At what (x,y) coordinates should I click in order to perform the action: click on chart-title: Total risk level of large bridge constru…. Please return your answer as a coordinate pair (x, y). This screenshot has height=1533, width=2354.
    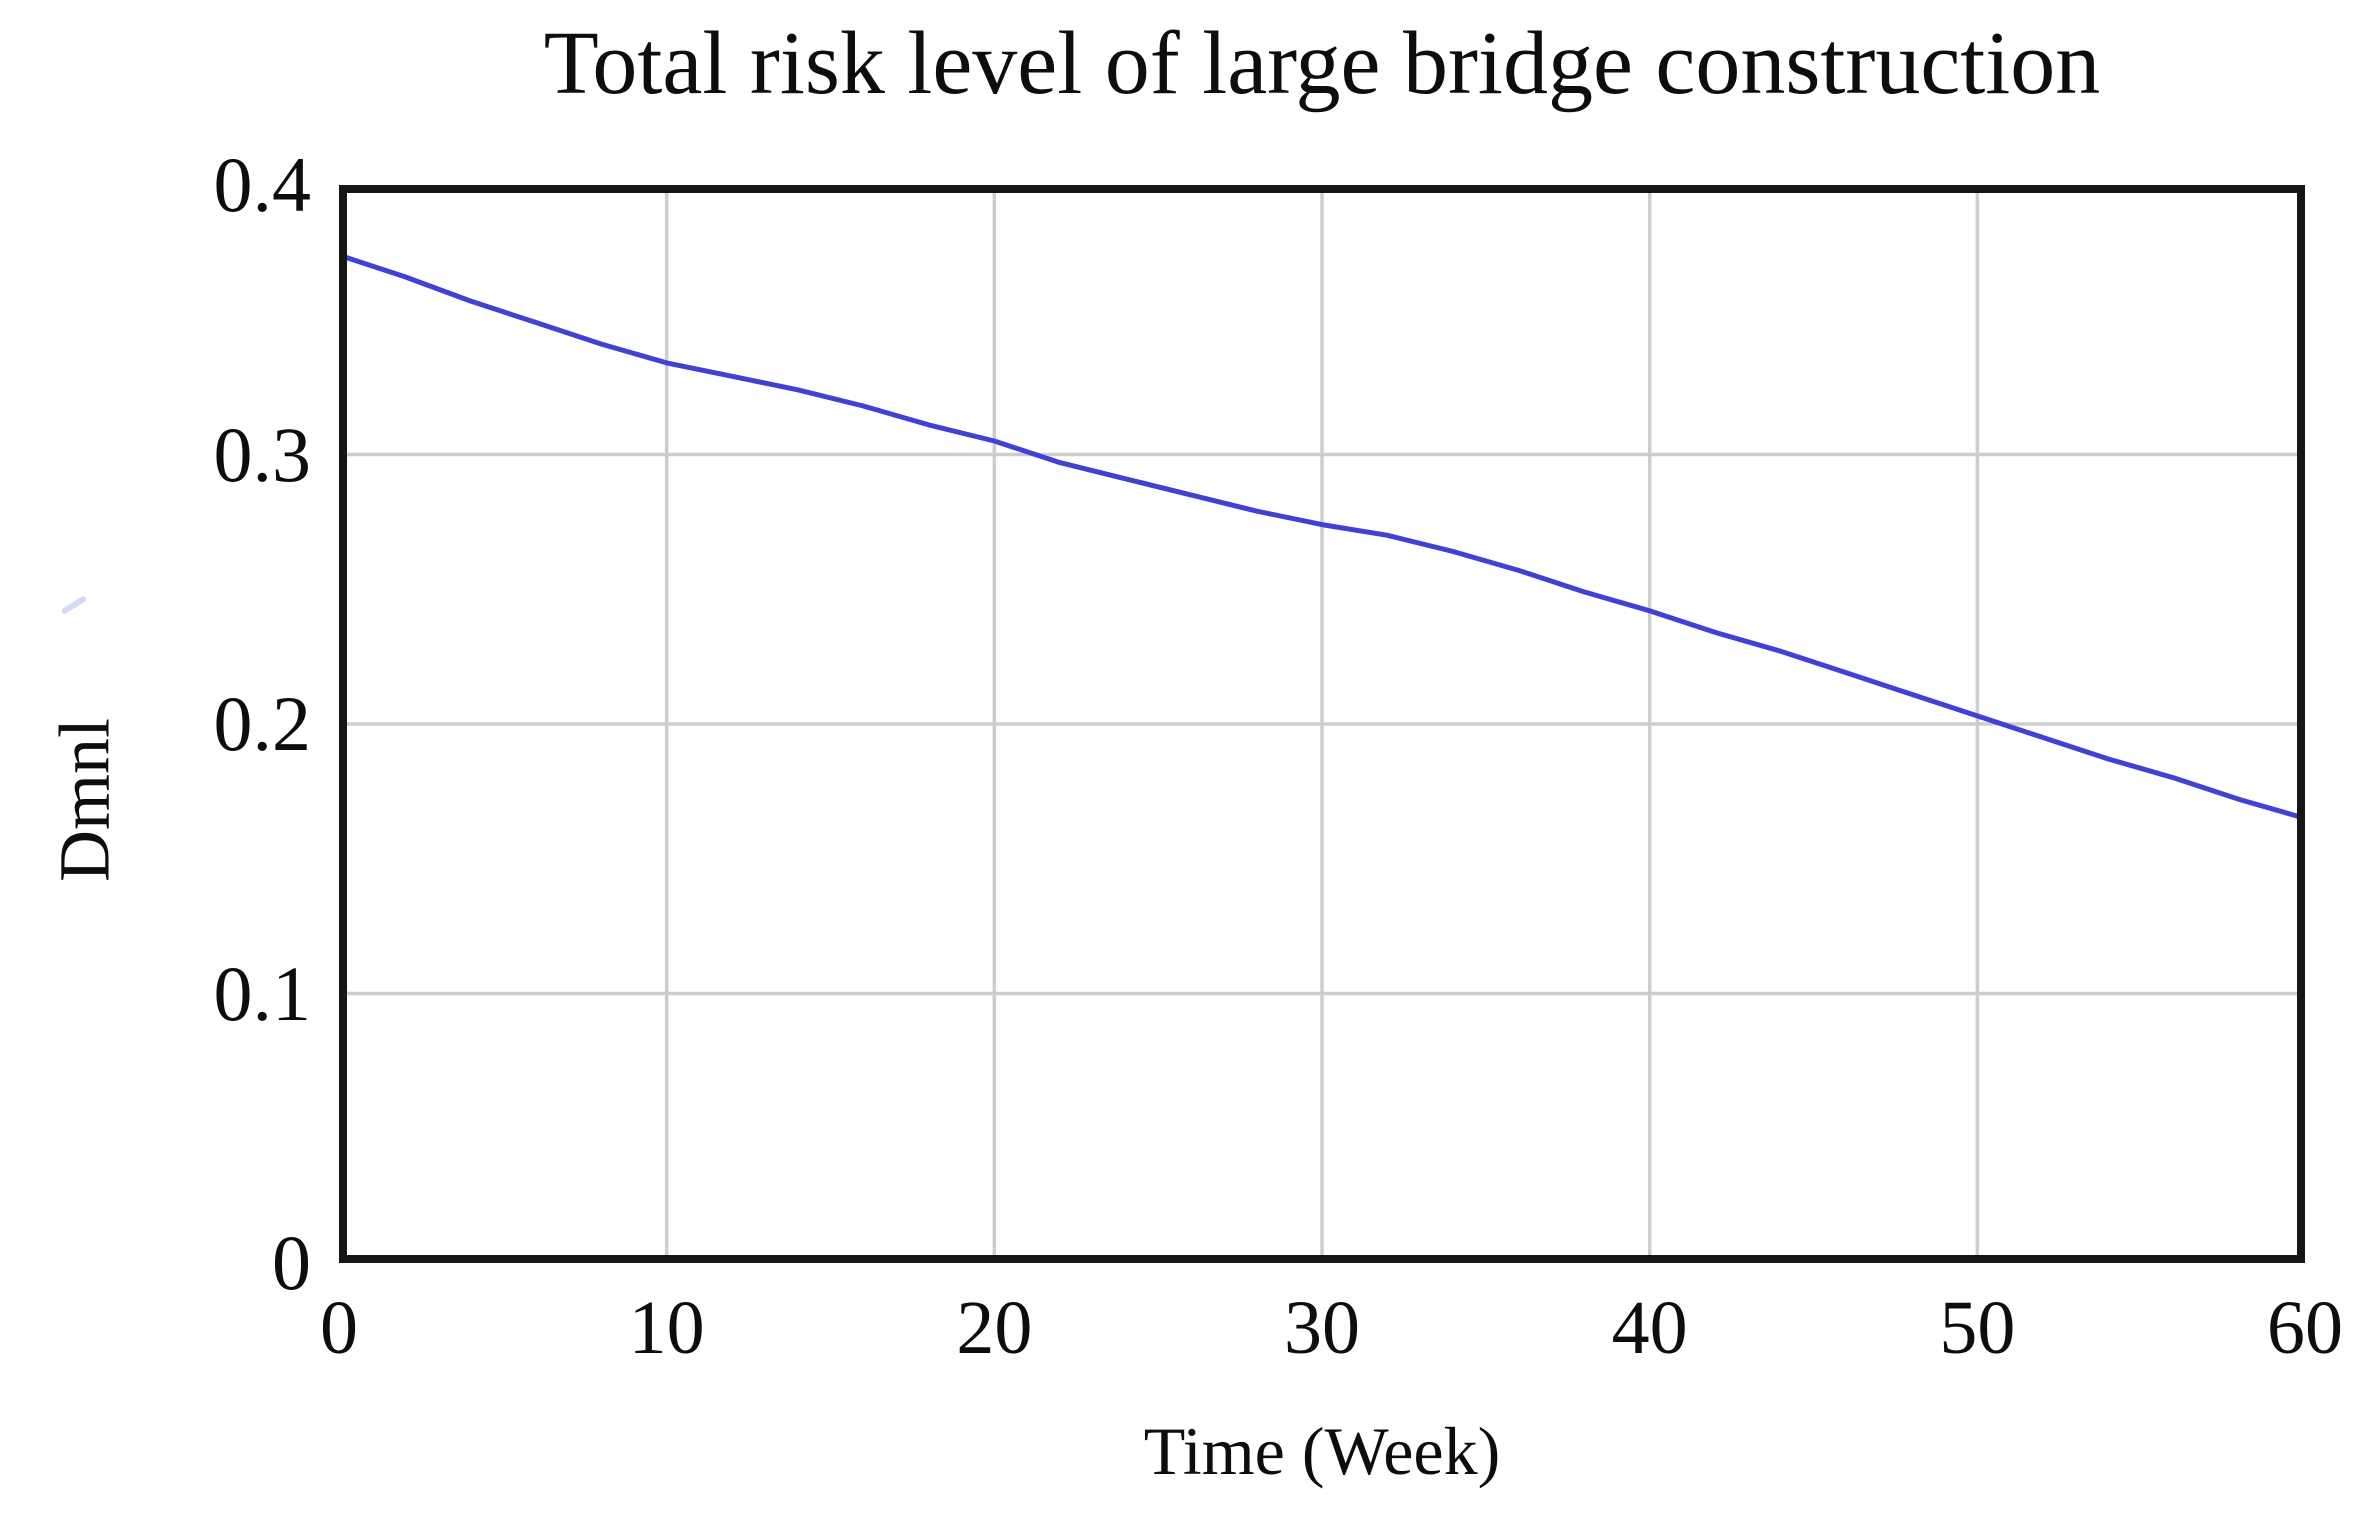
    Looking at the image, I should click on (1322, 63).